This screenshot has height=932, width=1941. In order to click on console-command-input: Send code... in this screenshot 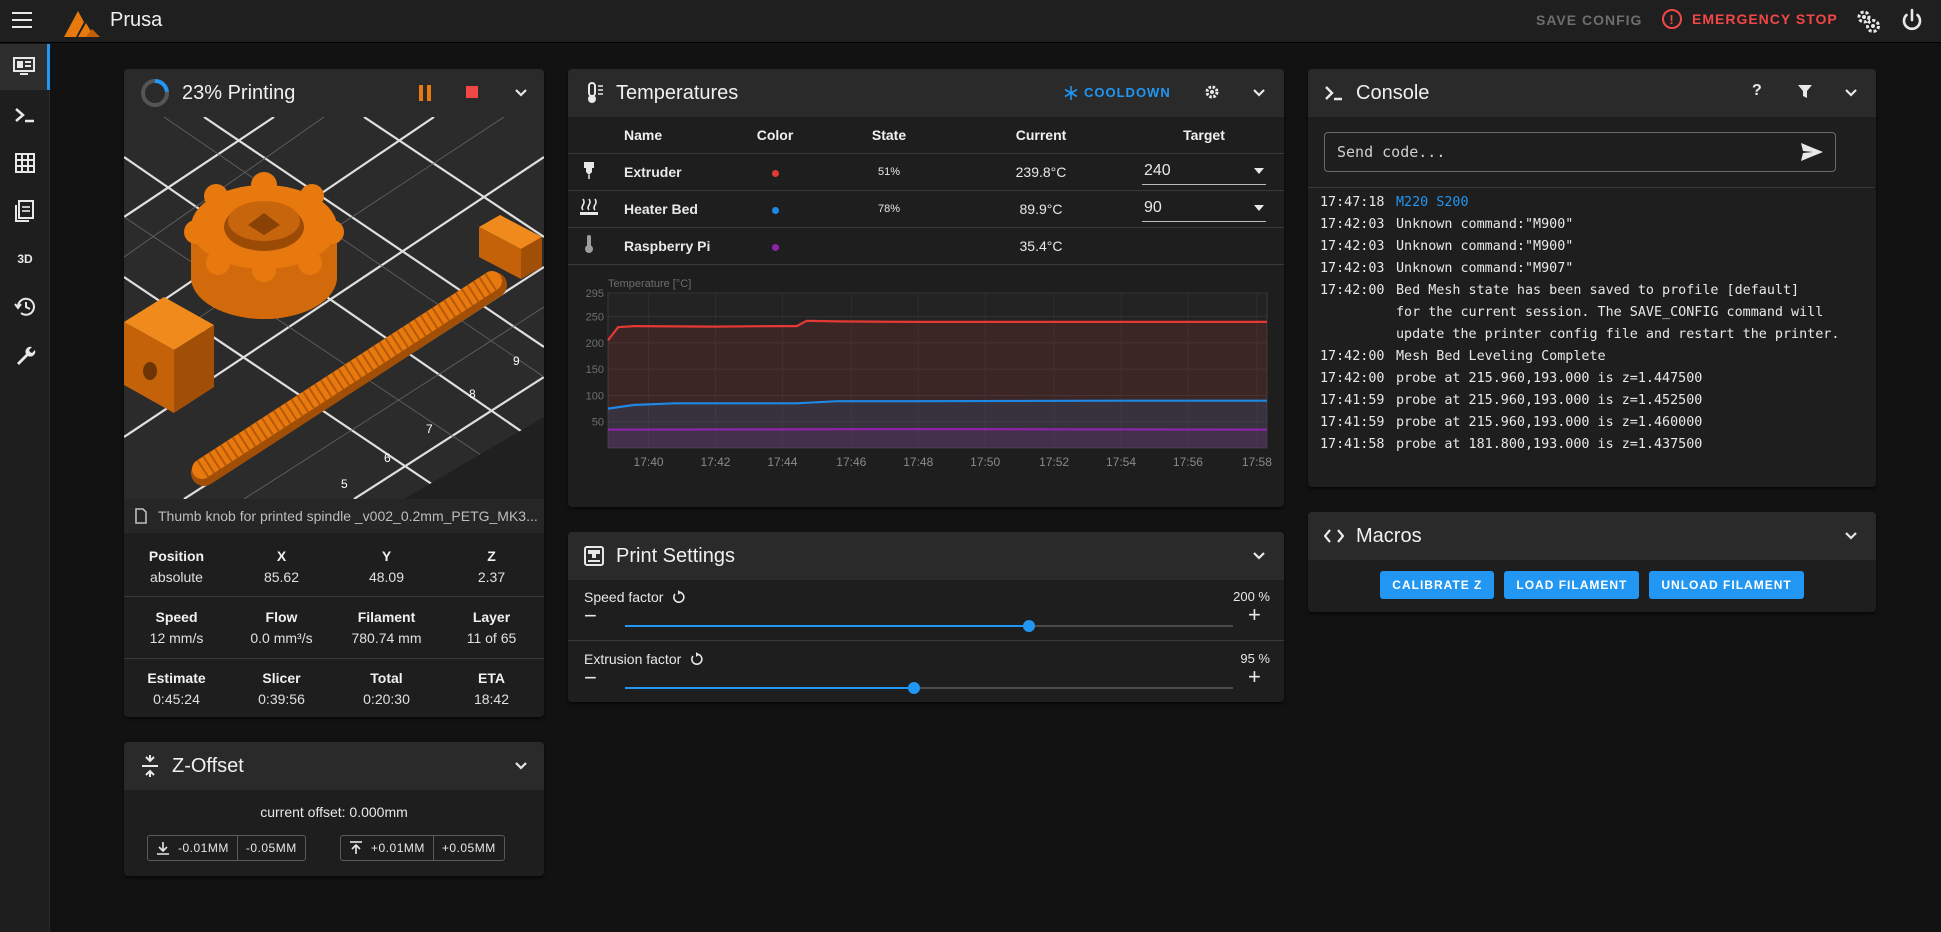, I will do `click(1580, 152)`.